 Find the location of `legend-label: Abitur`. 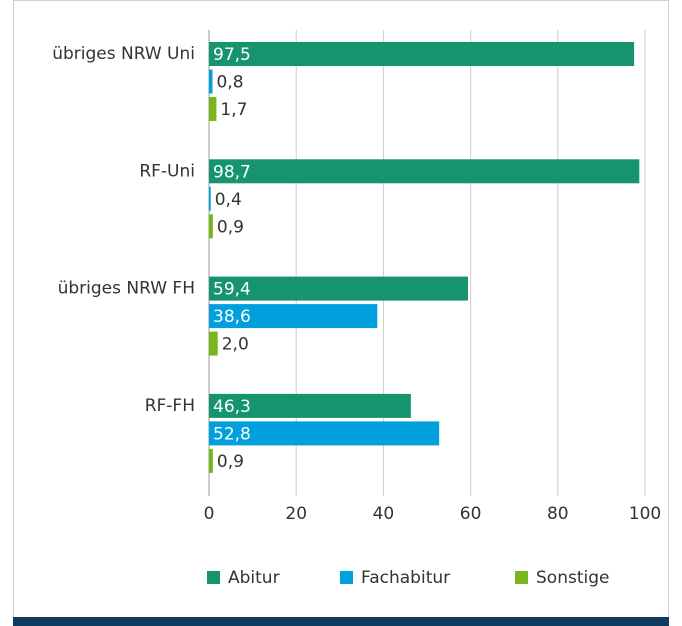

legend-label: Abitur is located at coordinates (254, 578).